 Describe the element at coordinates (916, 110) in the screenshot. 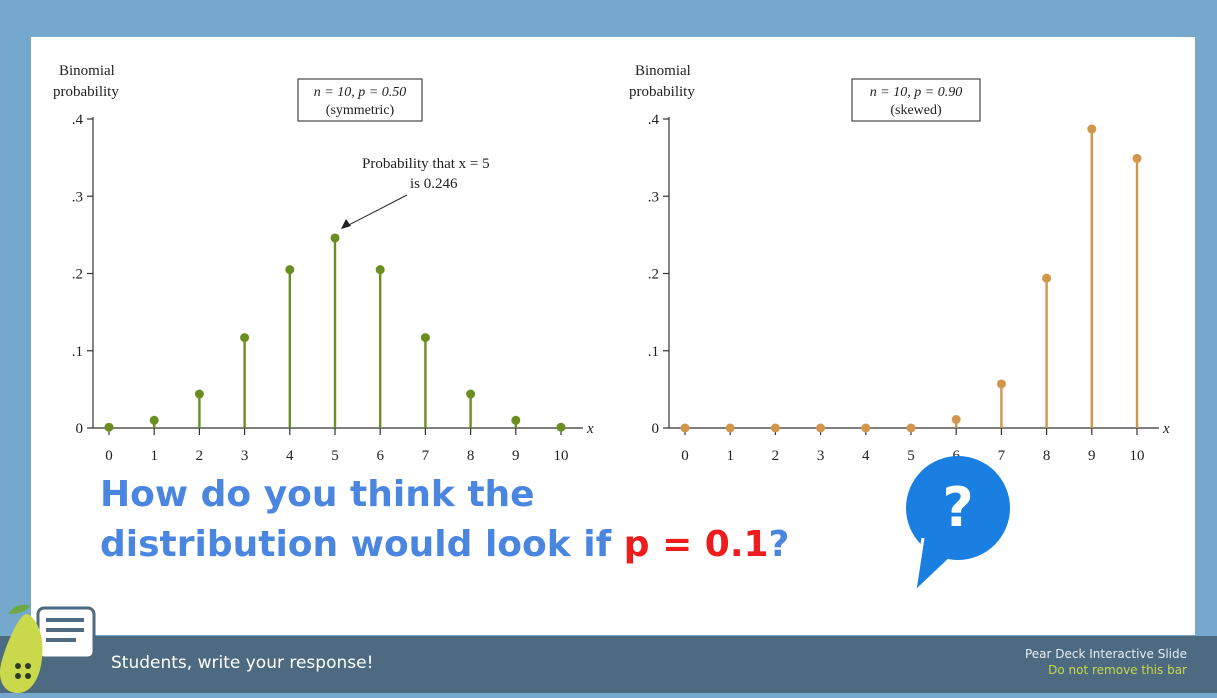

I see `annotation-line-2: (skewed)` at that location.